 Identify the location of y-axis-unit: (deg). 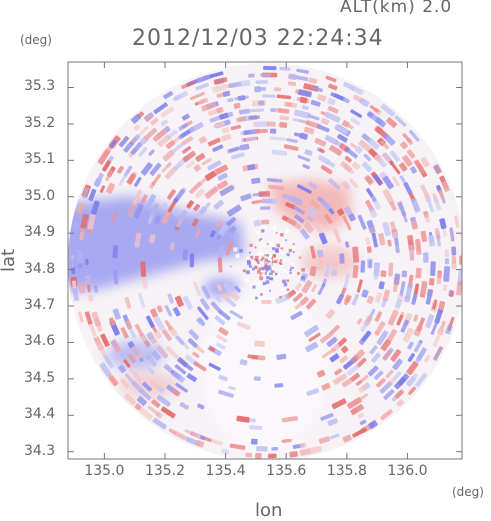
(36, 40).